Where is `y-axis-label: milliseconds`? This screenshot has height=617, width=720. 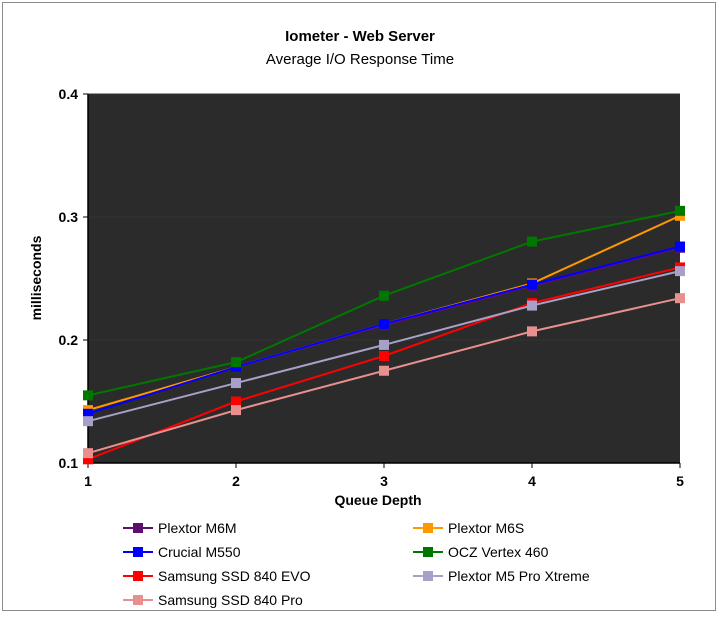
y-axis-label: milliseconds is located at coordinates (36, 277).